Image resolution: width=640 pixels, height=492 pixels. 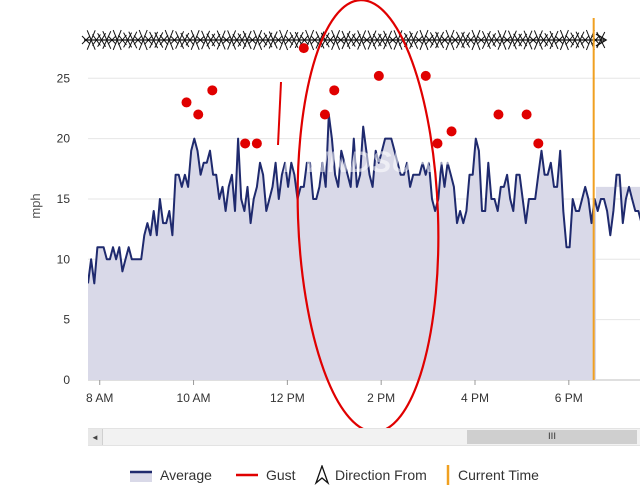 I want to click on x-tick-label: 8 AM, so click(x=99, y=398).